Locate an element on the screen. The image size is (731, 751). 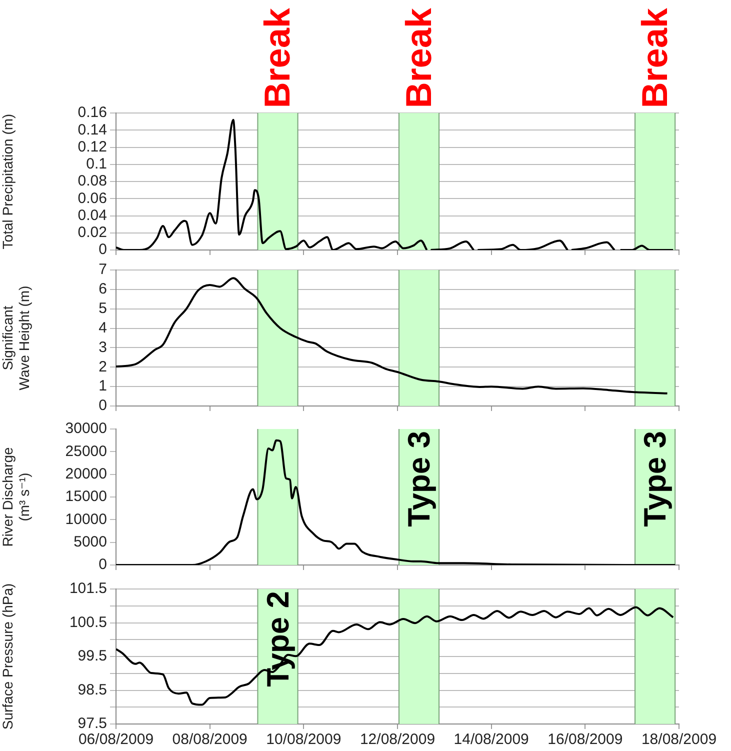
y-tick-label: 0.08 is located at coordinates (92, 181).